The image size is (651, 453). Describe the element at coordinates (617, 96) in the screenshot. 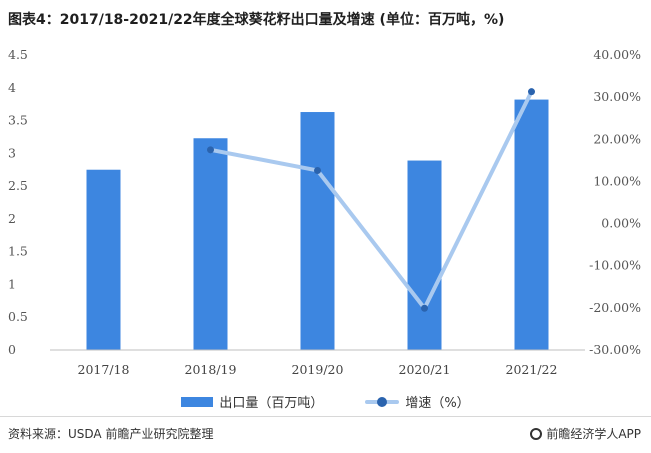

I see `right-axis-tick-label: 30.00%` at that location.